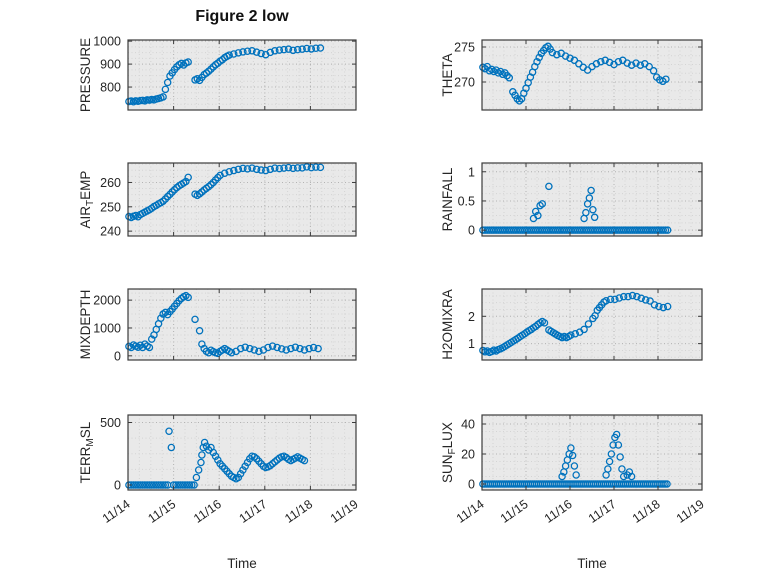 The image size is (778, 583). I want to click on y-tick-label: 260, so click(110, 183).